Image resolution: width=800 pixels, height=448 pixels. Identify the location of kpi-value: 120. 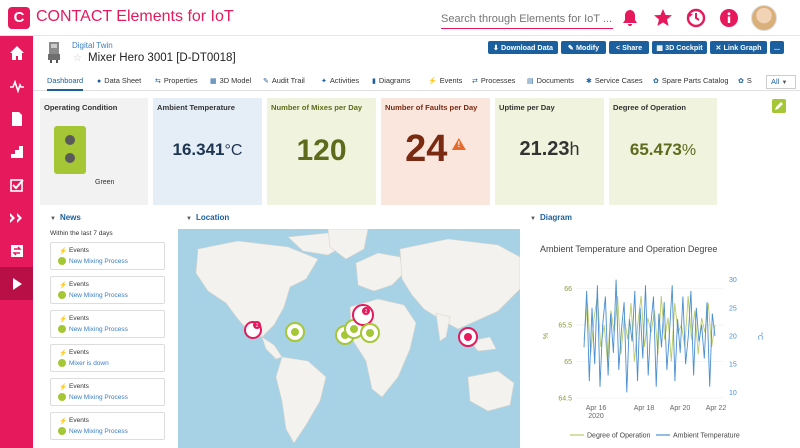
(321, 151).